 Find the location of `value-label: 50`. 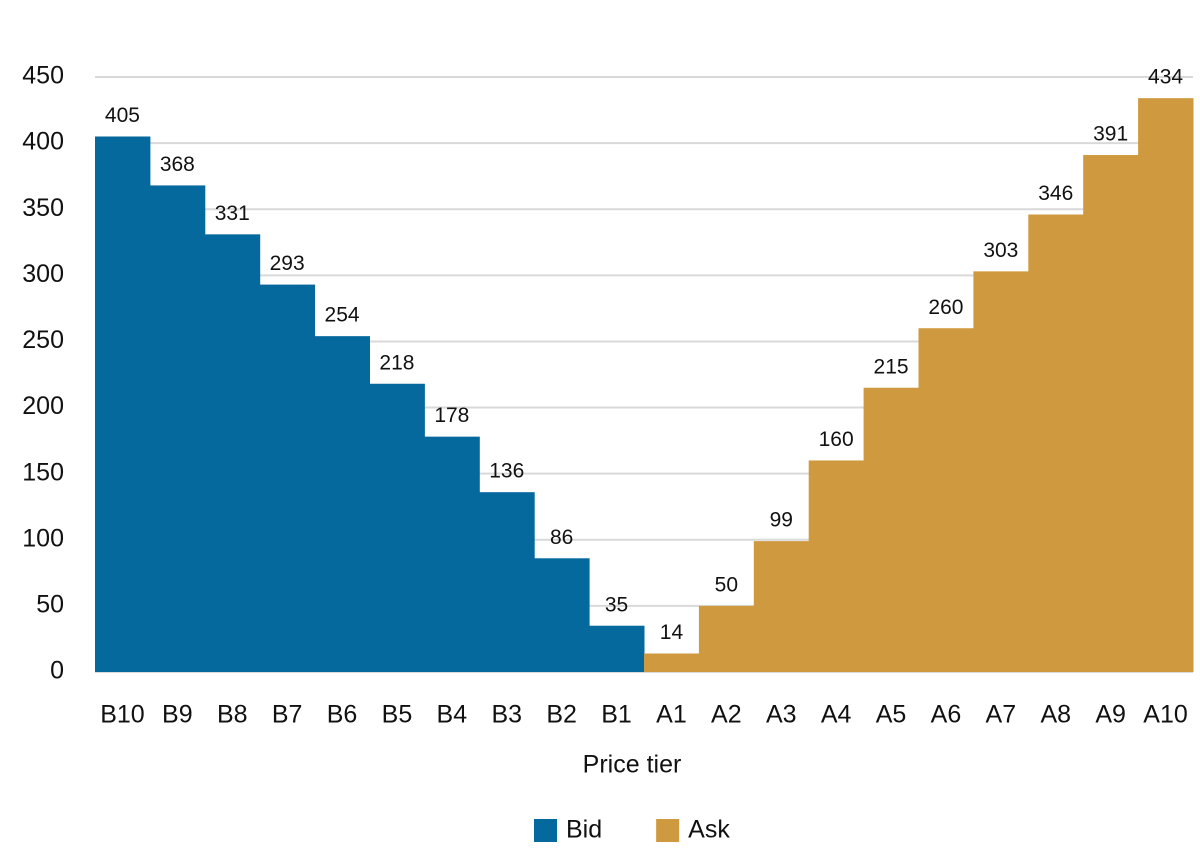

value-label: 50 is located at coordinates (726, 584).